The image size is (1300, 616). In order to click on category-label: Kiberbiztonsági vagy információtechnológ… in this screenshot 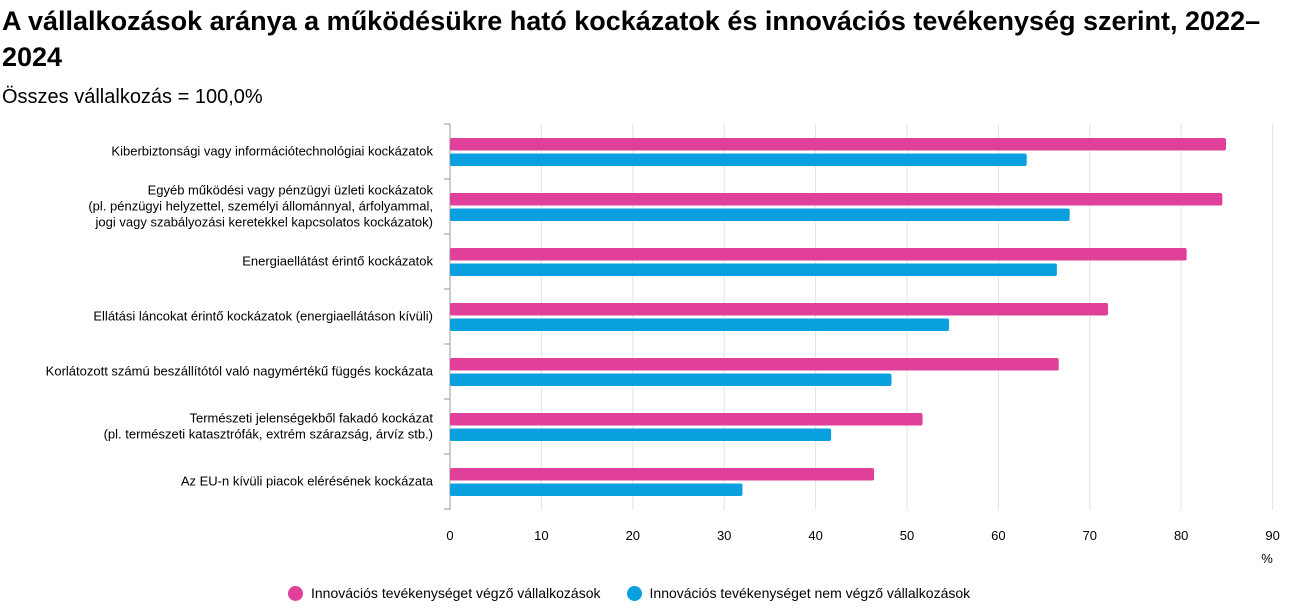, I will do `click(272, 151)`.